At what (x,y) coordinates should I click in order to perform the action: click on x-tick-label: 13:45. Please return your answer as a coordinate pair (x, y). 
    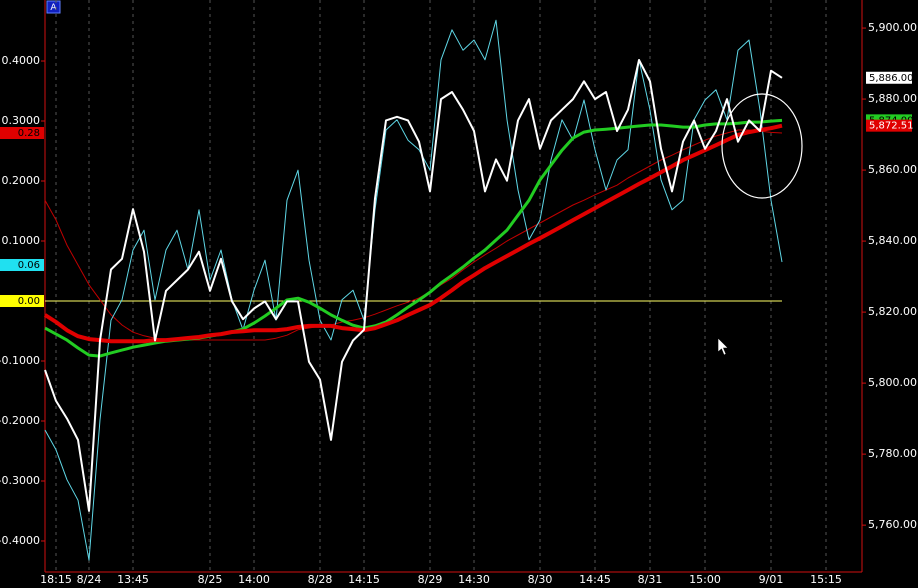
    Looking at the image, I should click on (133, 579).